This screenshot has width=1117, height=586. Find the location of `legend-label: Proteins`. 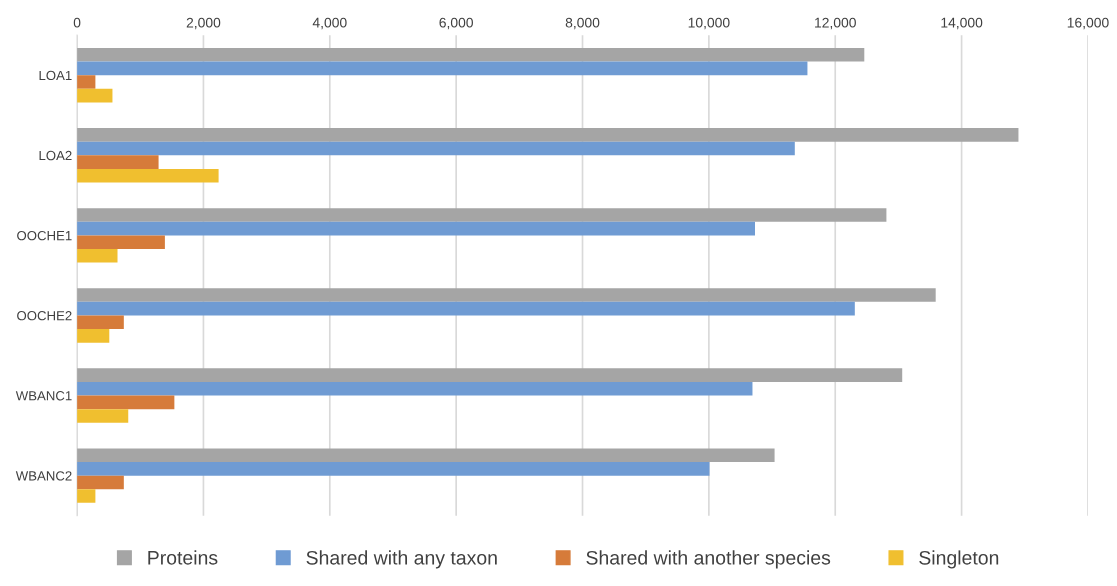

legend-label: Proteins is located at coordinates (183, 557).